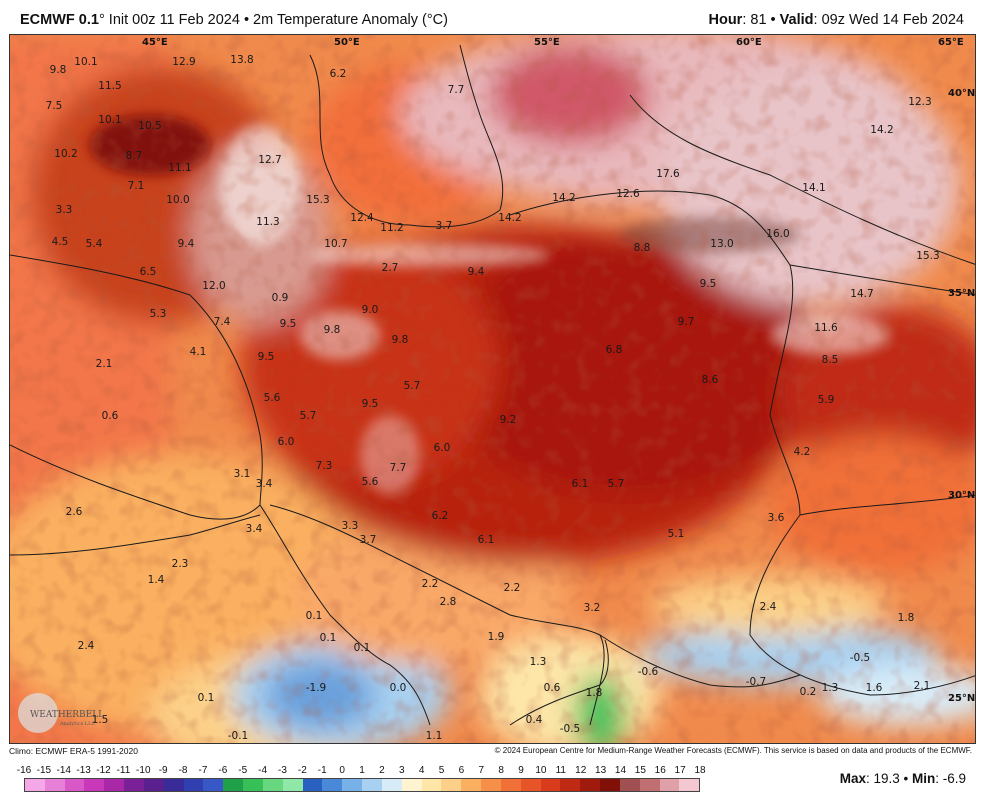 The height and width of the screenshot is (808, 984). What do you see at coordinates (370, 482) in the screenshot?
I see `anomaly-value-label: 5.6` at bounding box center [370, 482].